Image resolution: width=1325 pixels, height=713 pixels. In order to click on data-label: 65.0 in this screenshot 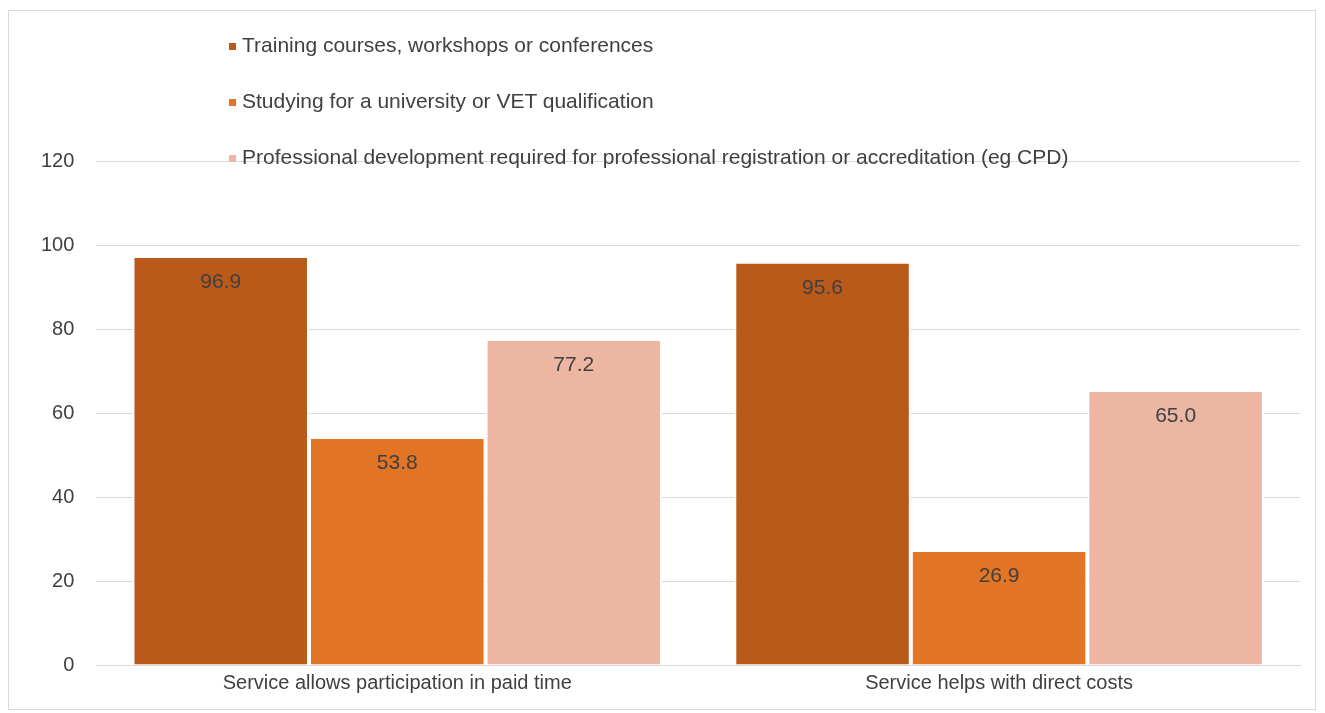, I will do `click(1176, 415)`.